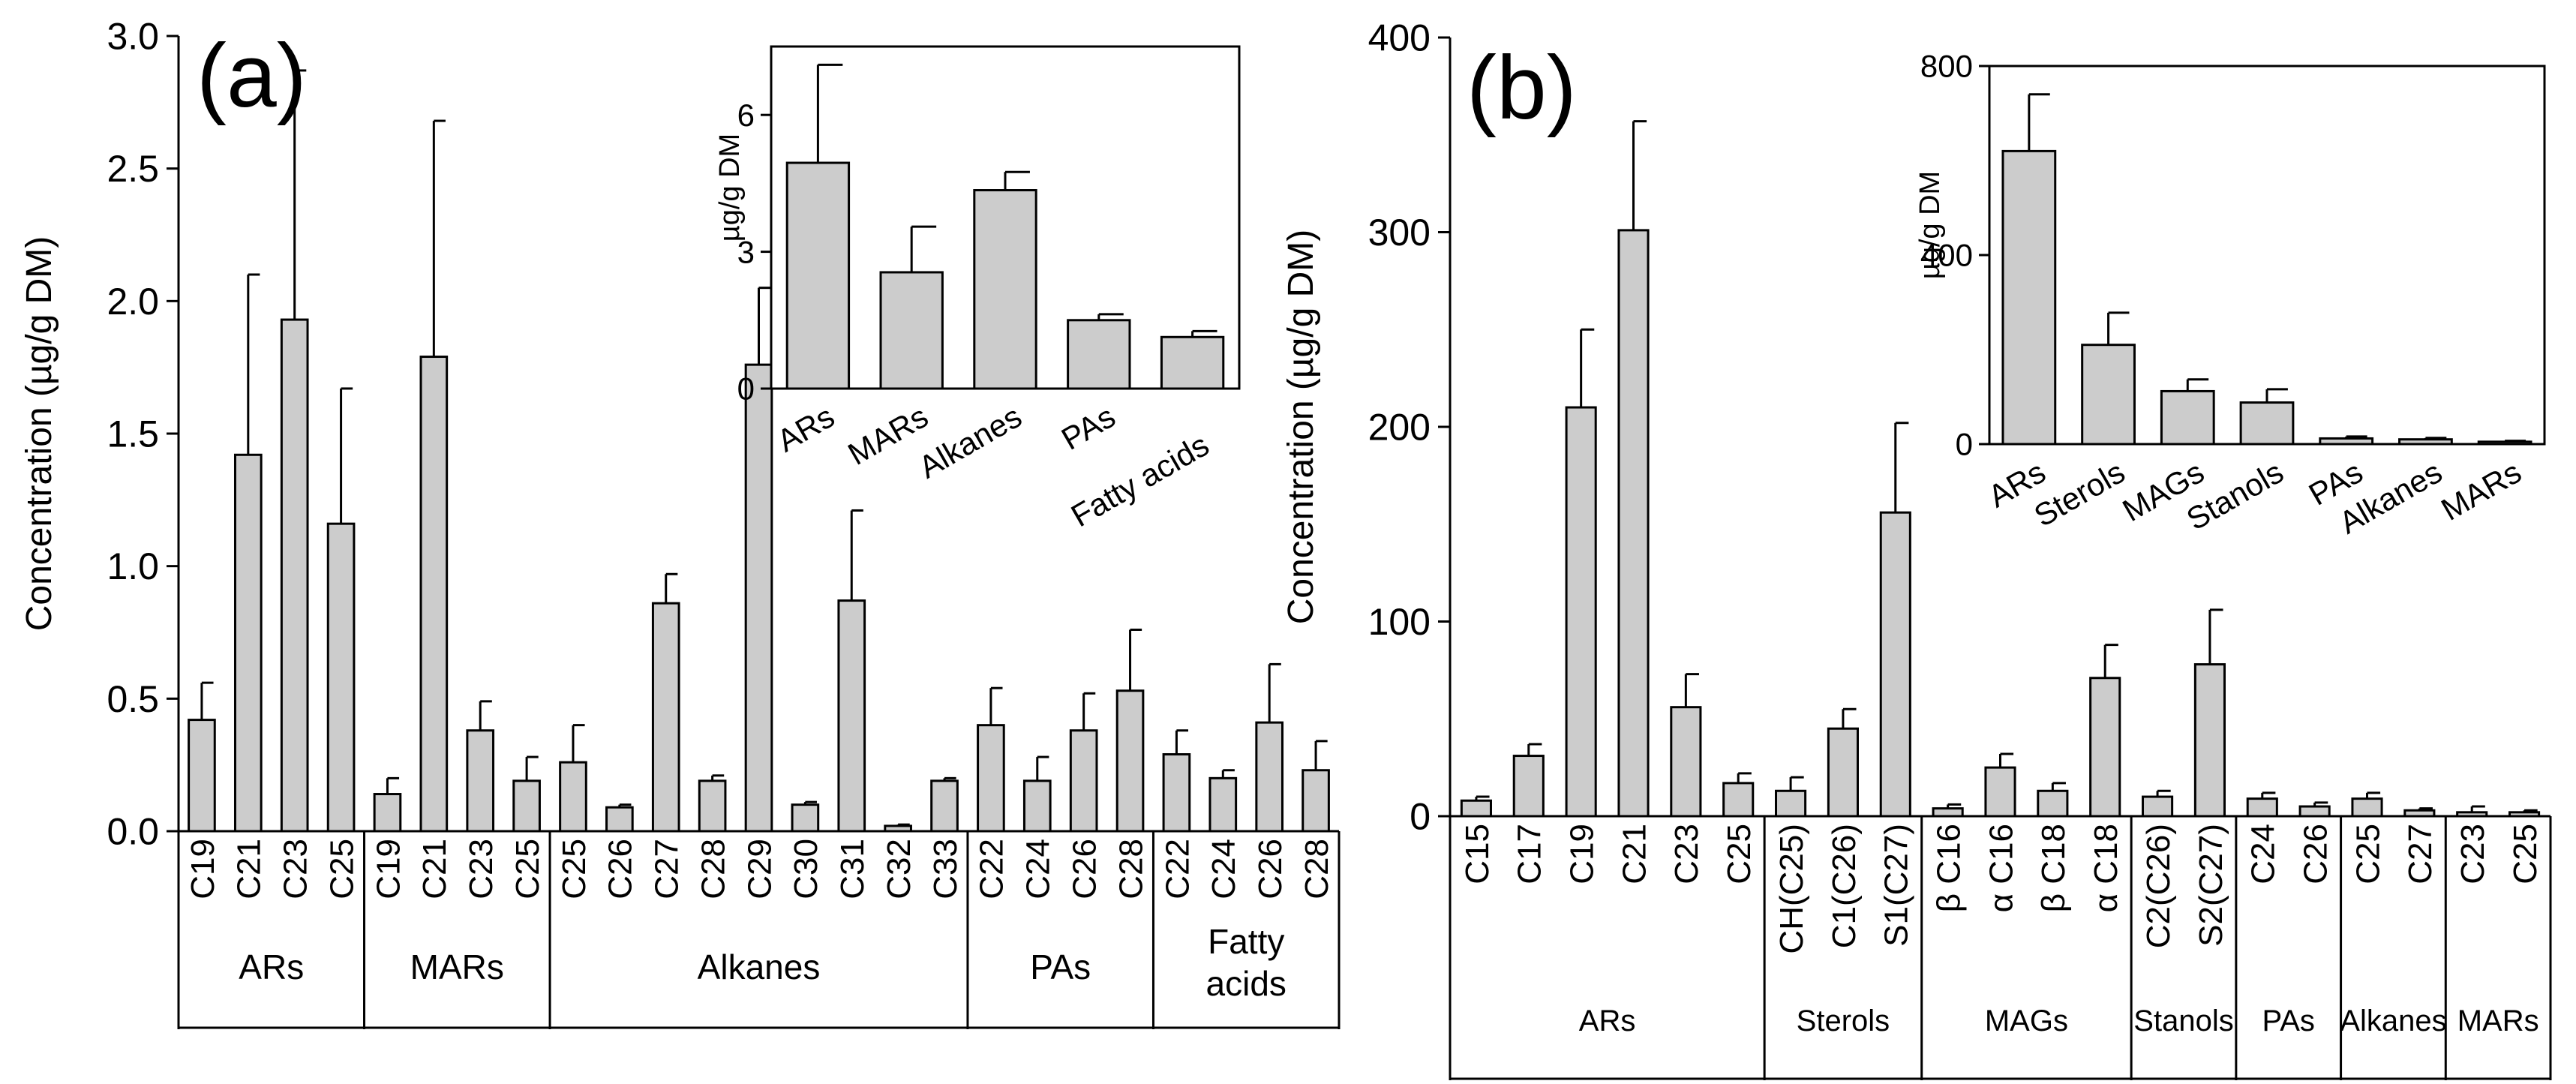 The height and width of the screenshot is (1084, 2576). I want to click on y-tick-label: 300, so click(1399, 233).